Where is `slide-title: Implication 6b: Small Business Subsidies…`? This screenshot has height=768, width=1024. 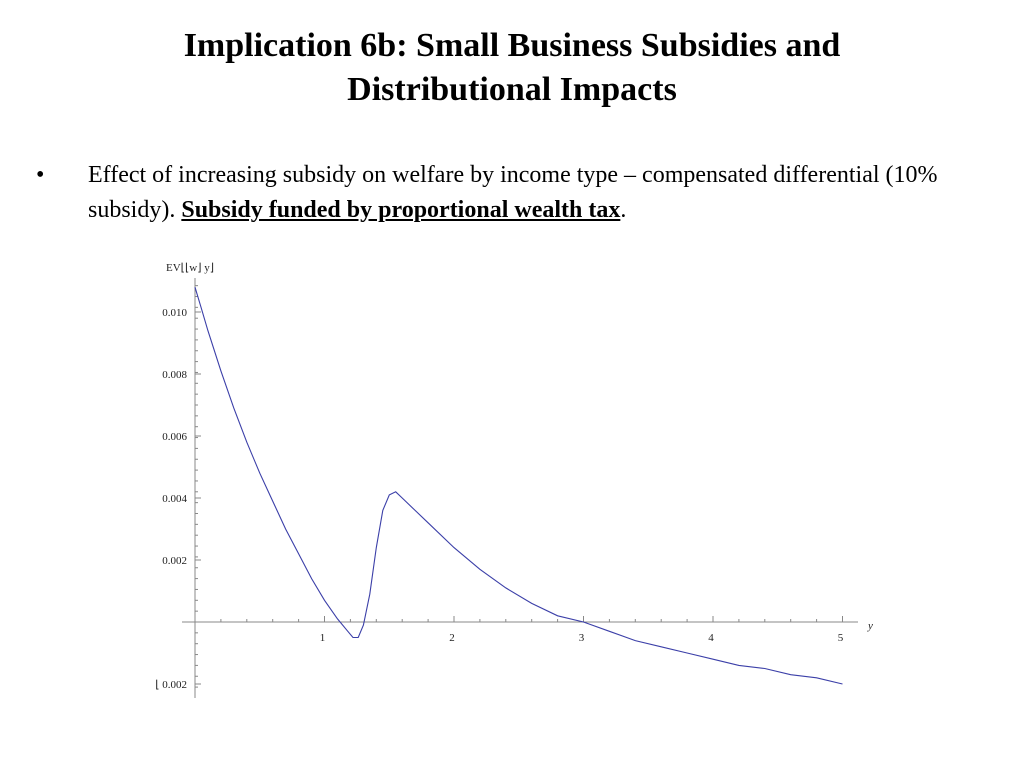 slide-title: Implication 6b: Small Business Subsidies… is located at coordinates (512, 68).